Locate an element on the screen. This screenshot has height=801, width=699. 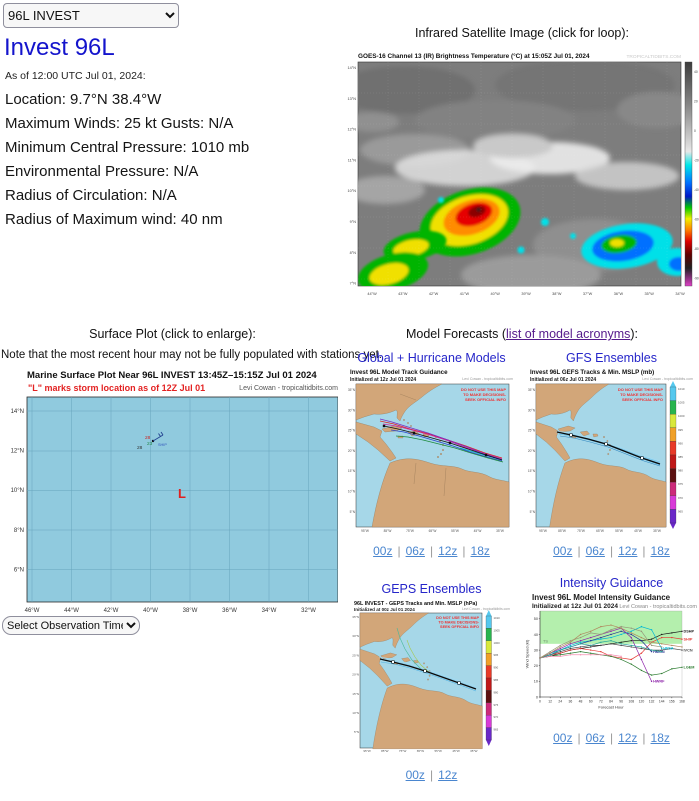
svg-text: 20°N is located at coordinates (352, 451).